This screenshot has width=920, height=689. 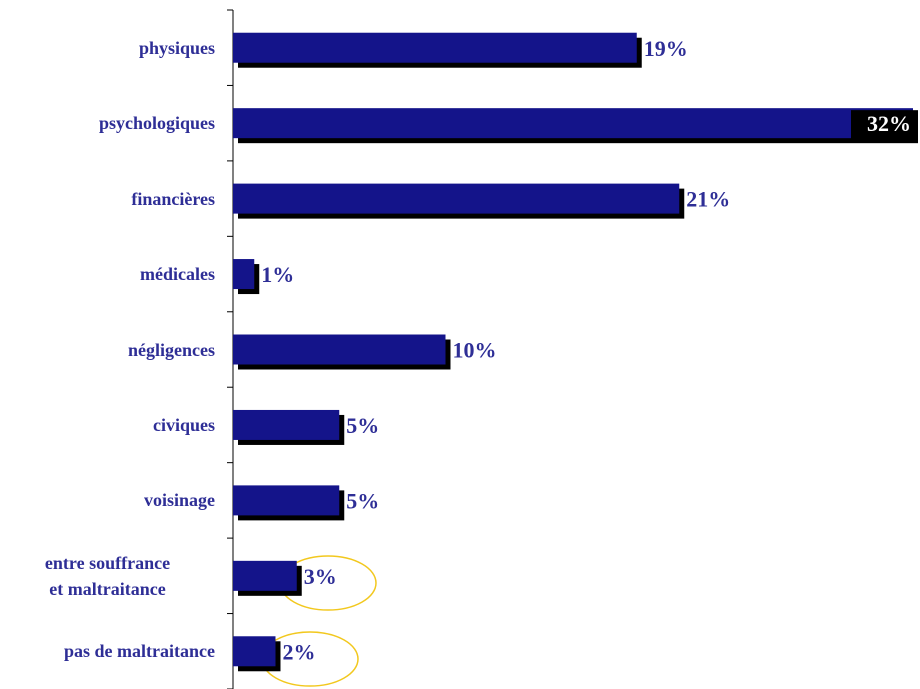 I want to click on category-label: entre souffrance et maltraitance, so click(x=107, y=575).